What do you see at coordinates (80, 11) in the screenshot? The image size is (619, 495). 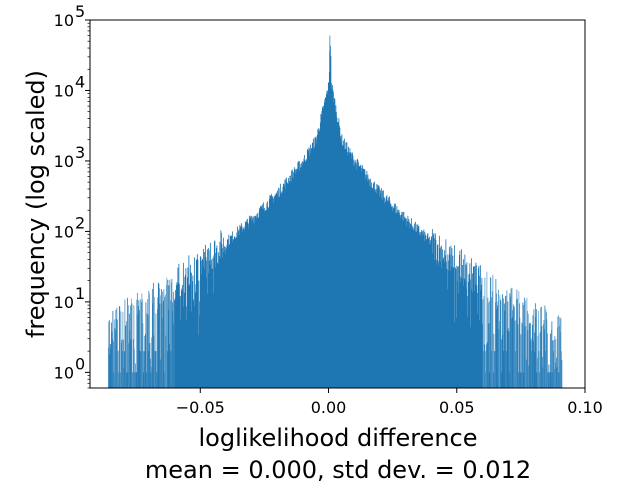 I see `y-tick-exponent: 5` at bounding box center [80, 11].